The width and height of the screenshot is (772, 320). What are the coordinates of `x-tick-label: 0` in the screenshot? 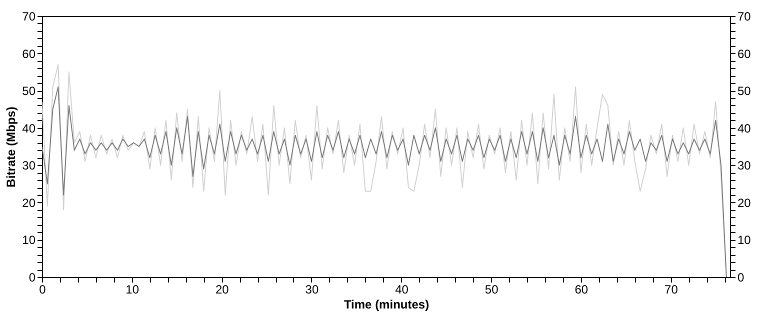 It's located at (42, 289).